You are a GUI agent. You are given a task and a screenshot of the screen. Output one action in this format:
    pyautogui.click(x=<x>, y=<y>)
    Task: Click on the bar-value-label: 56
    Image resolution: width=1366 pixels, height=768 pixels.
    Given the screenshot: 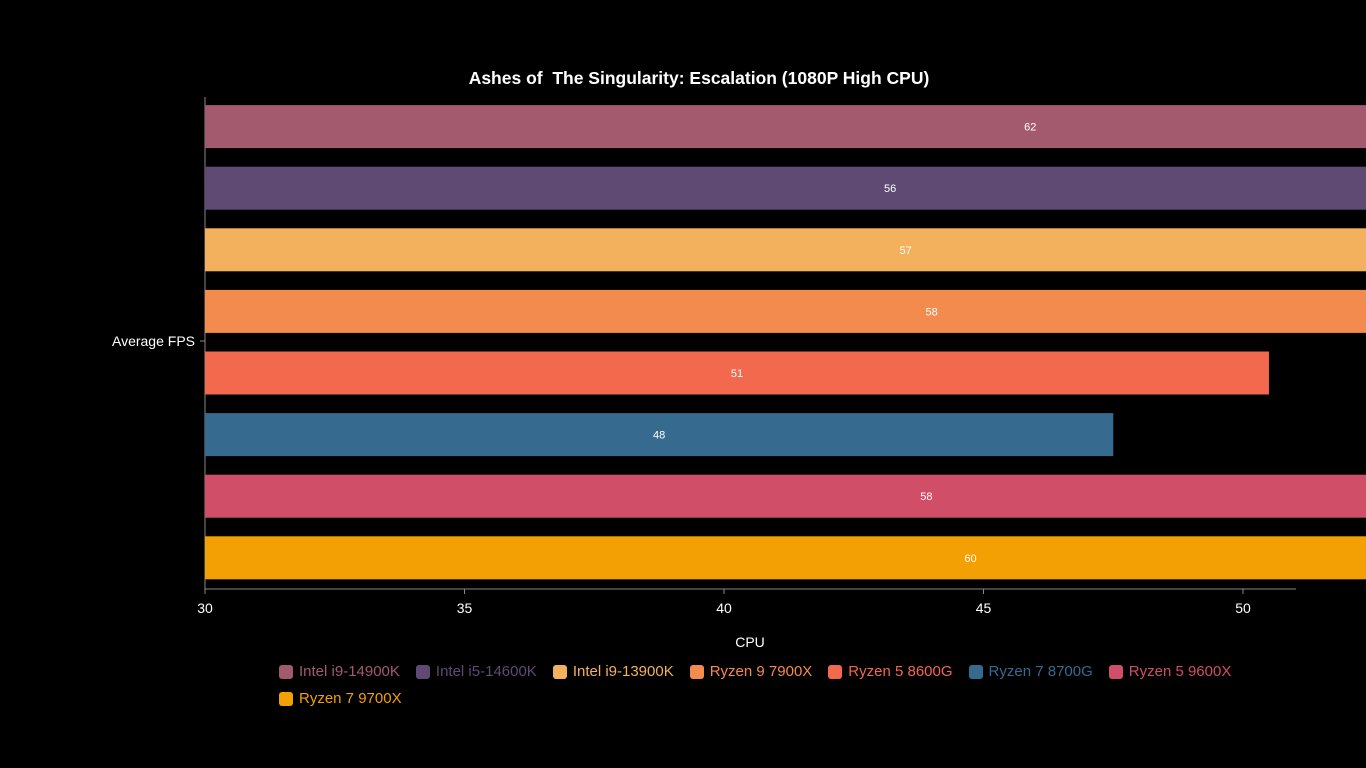 What is the action you would take?
    pyautogui.click(x=890, y=189)
    